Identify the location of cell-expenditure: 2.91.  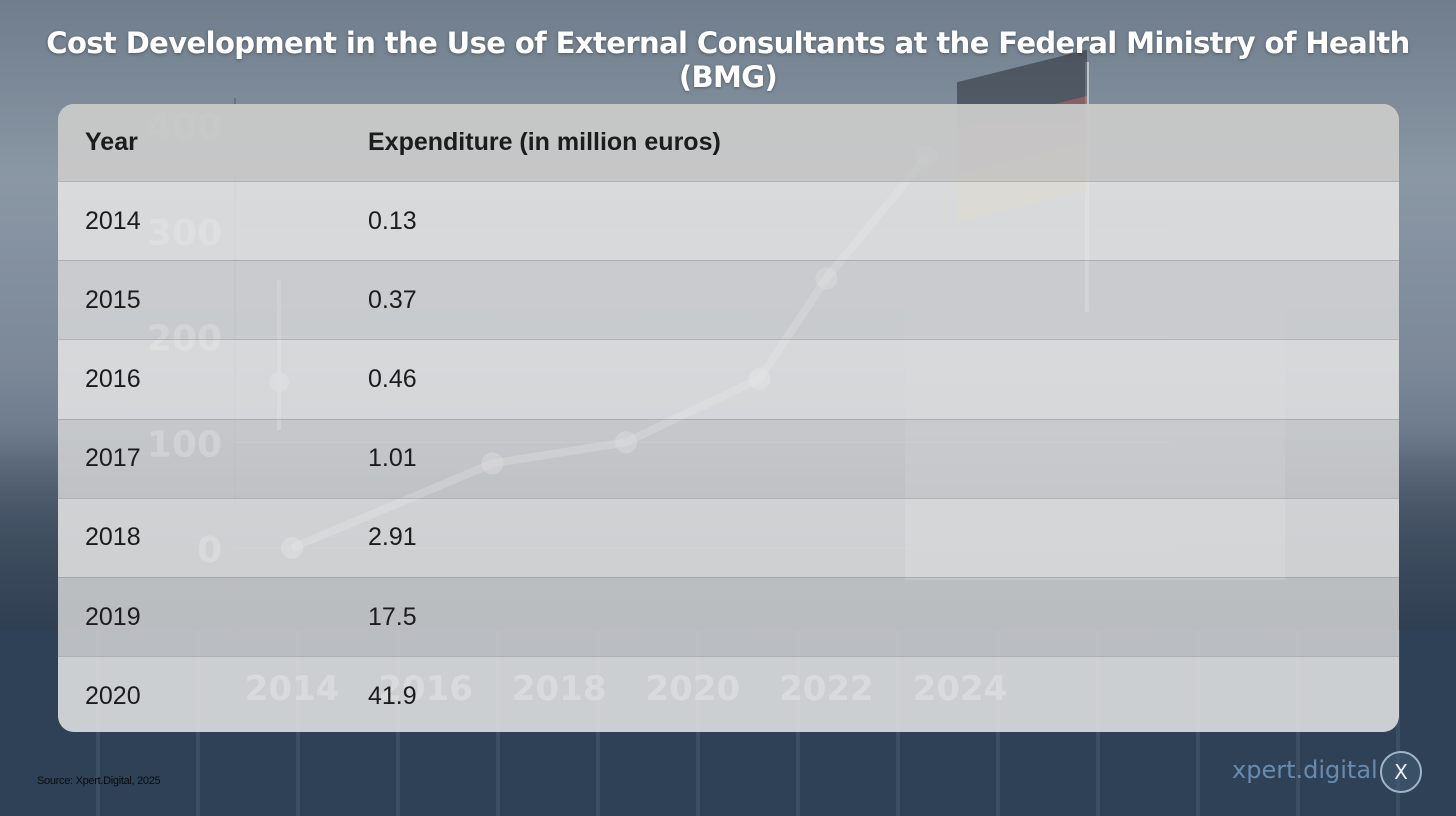
(392, 537).